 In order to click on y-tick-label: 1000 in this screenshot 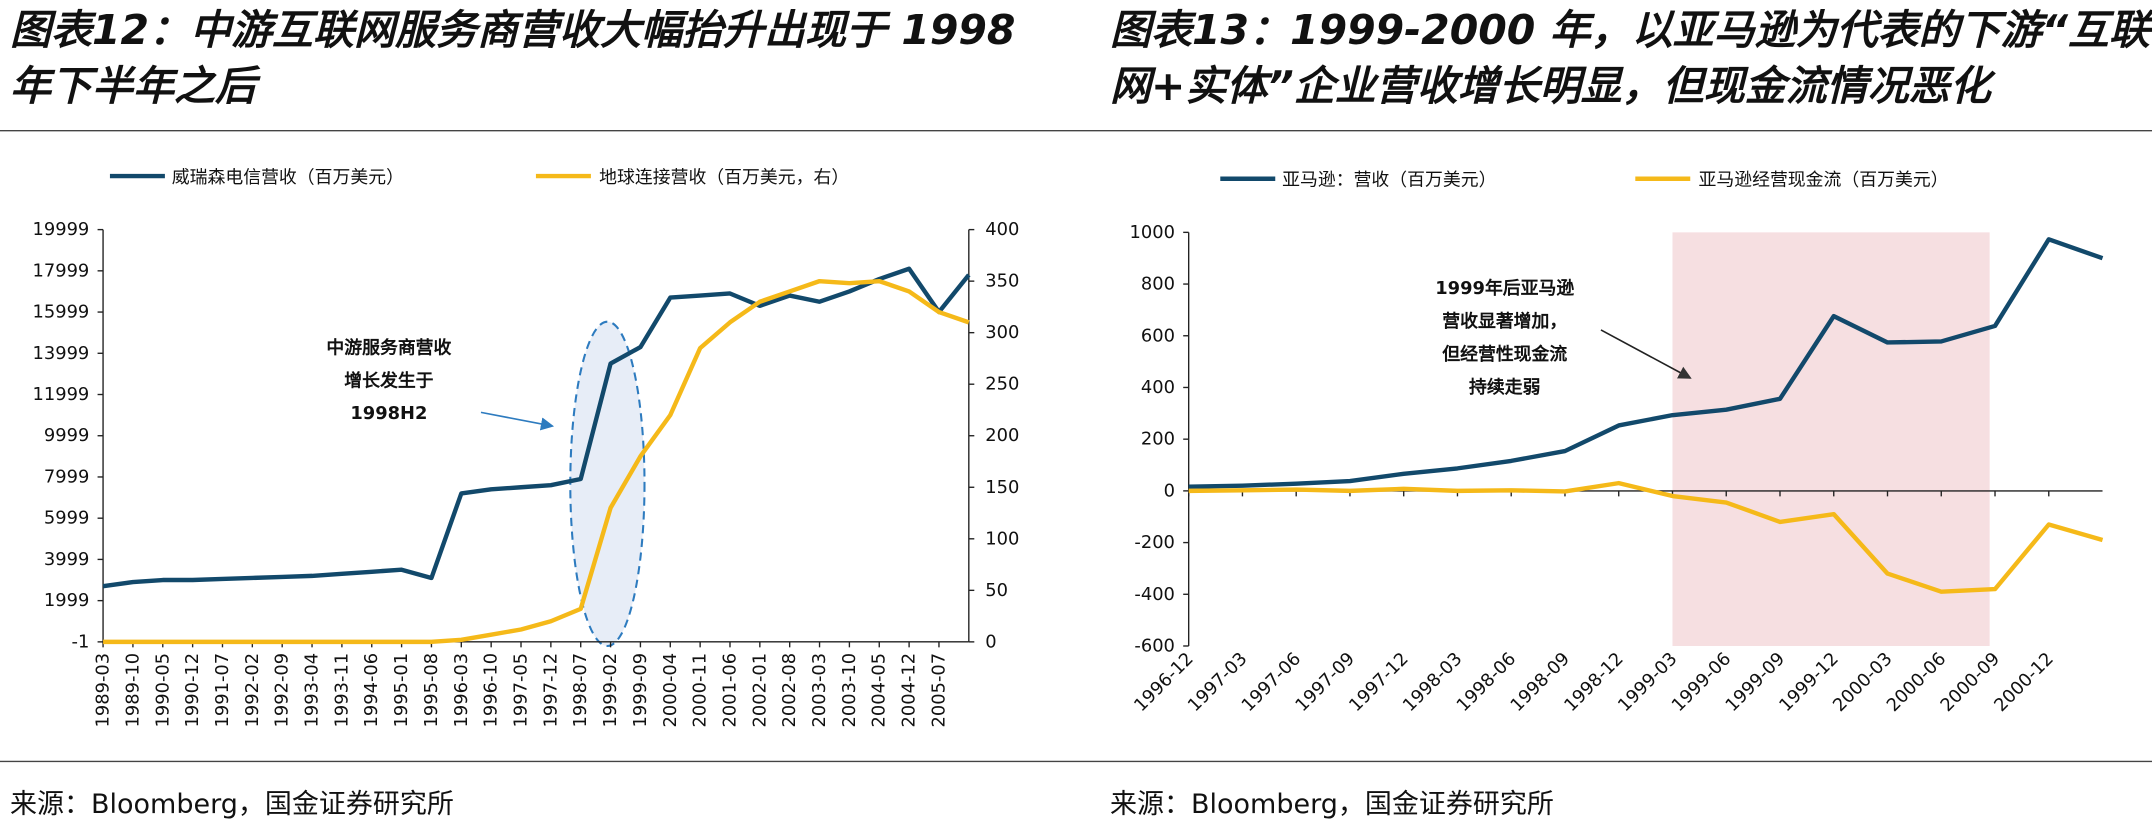, I will do `click(1151, 232)`.